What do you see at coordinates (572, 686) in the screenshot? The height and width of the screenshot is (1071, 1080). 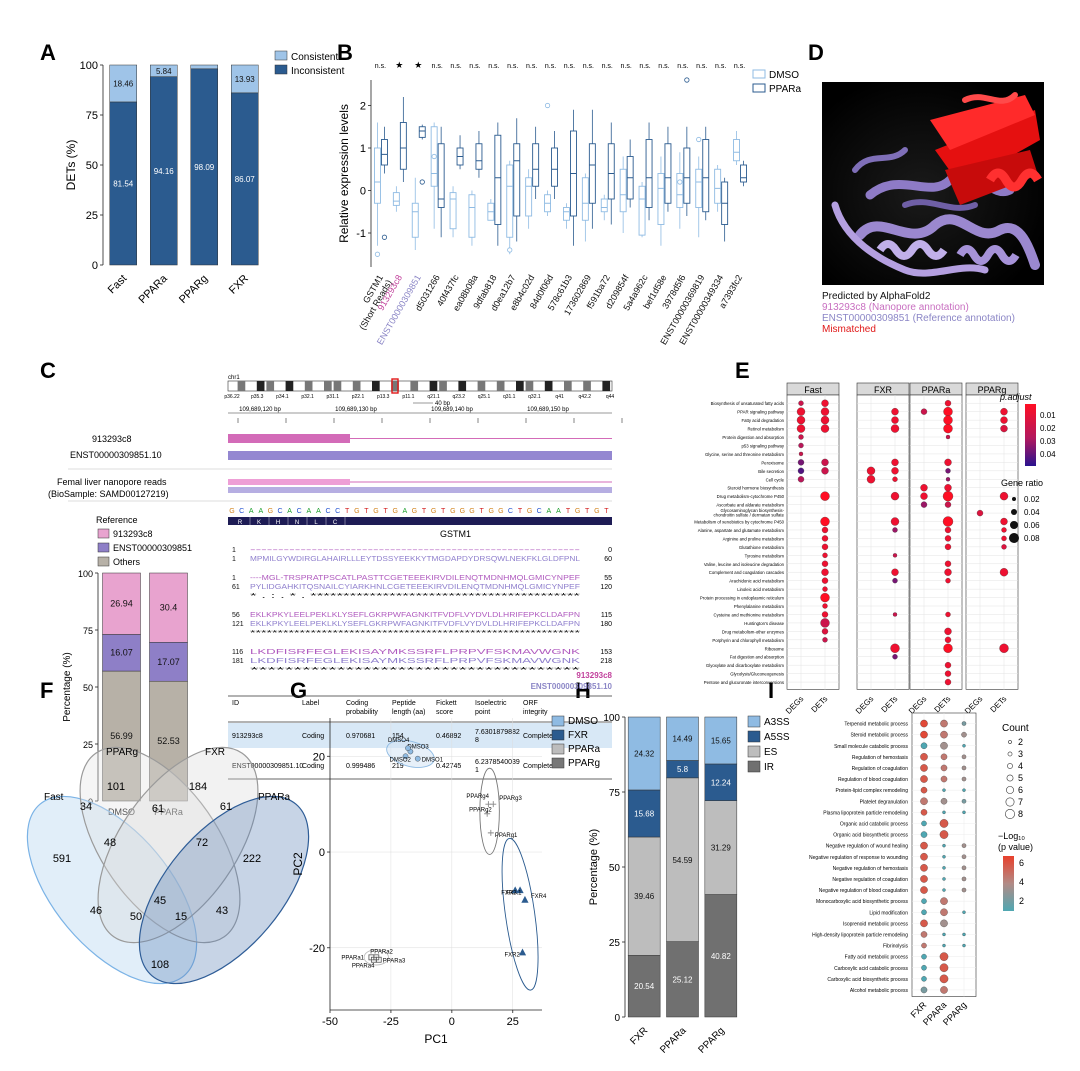 I see `alignment-legend-enst: ENST00000309851.10` at bounding box center [572, 686].